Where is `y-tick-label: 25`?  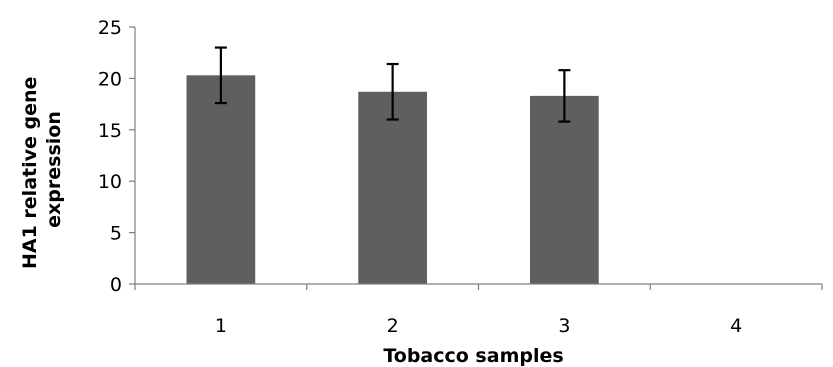 y-tick-label: 25 is located at coordinates (110, 28).